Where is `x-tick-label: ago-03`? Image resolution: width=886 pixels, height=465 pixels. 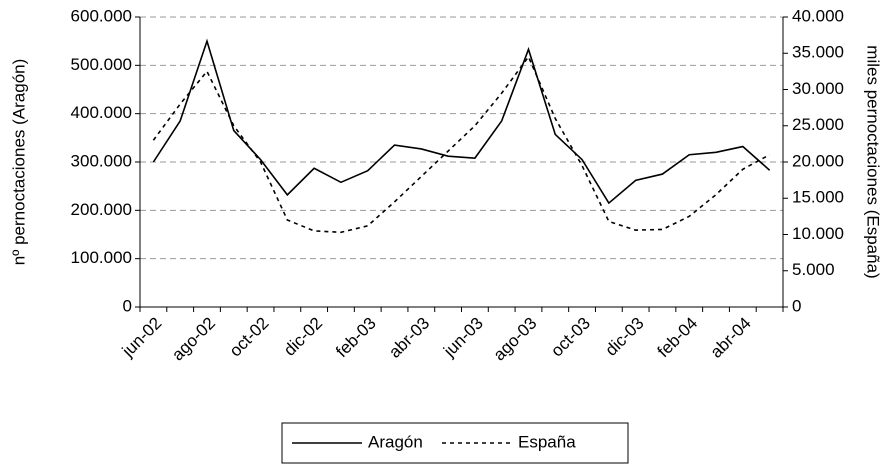 x-tick-label: ago-03 is located at coordinates (515, 339).